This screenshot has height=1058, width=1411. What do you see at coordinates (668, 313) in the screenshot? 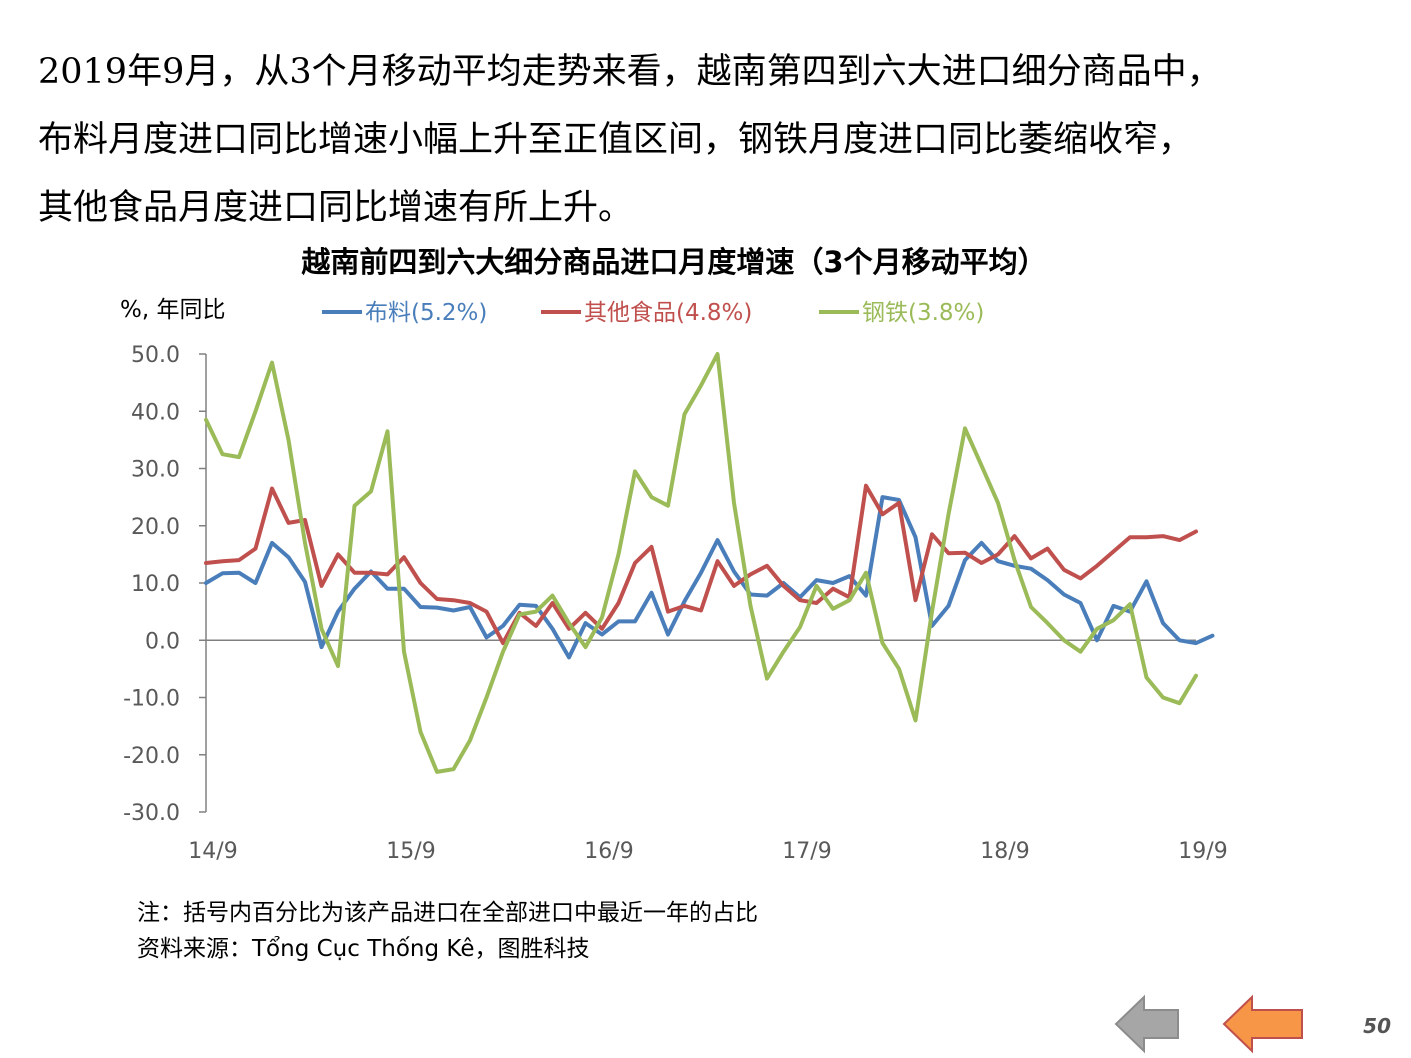
I see `legend-label-2: 其他食品(4.8%)` at bounding box center [668, 313].